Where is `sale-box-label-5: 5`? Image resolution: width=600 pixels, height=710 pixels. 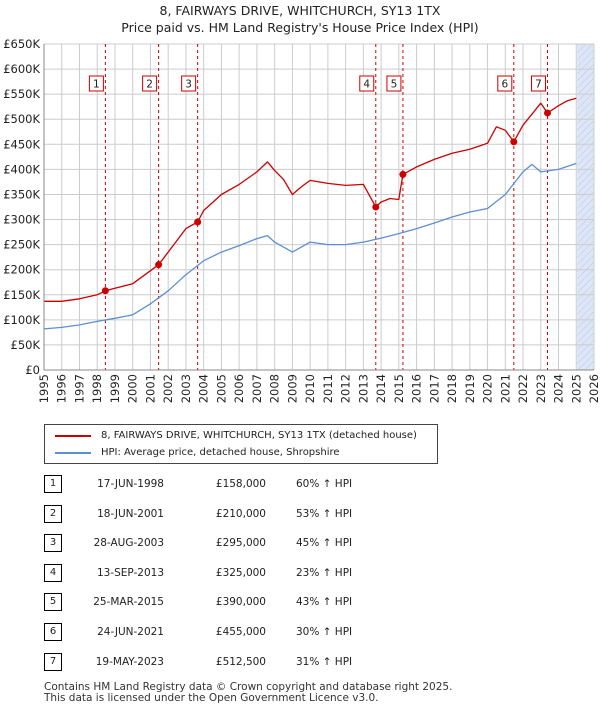
sale-box-label-5: 5 is located at coordinates (394, 85).